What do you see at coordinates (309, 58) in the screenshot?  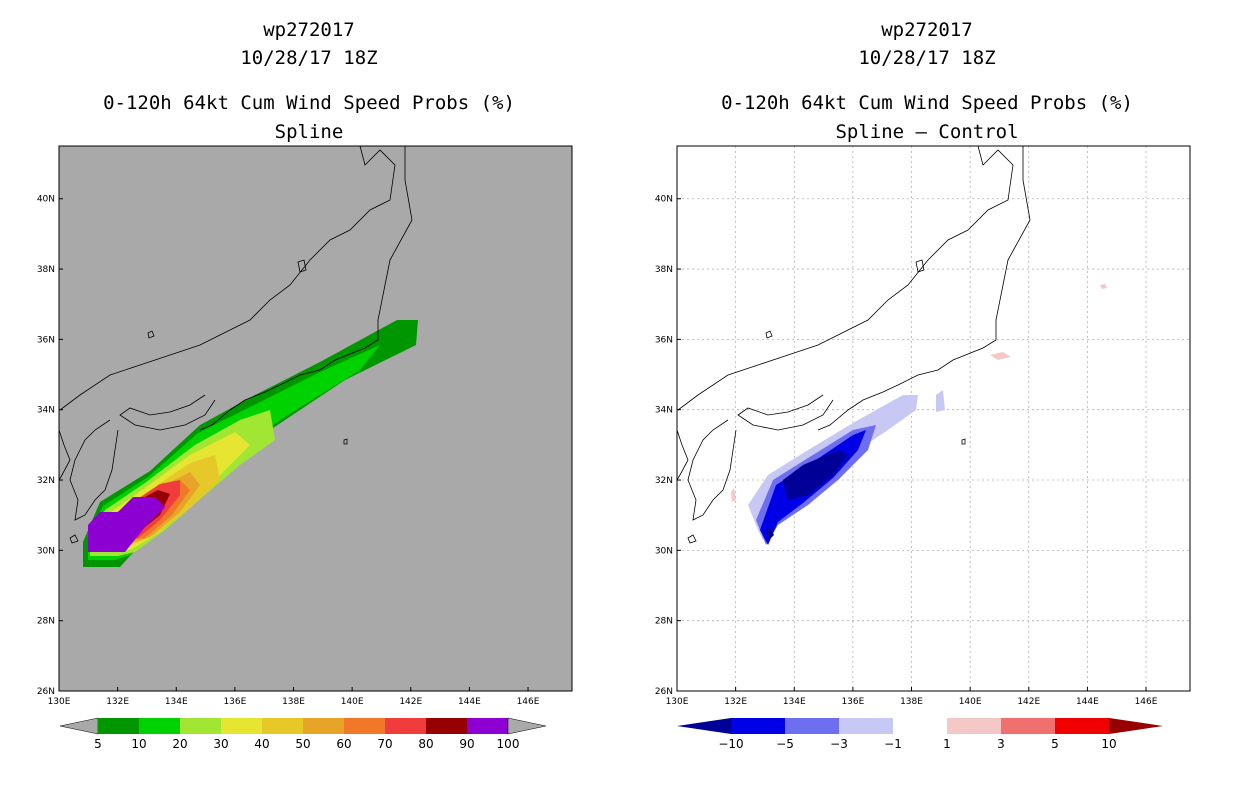 I see `forecast-datetime: 10/28/17 18Z` at bounding box center [309, 58].